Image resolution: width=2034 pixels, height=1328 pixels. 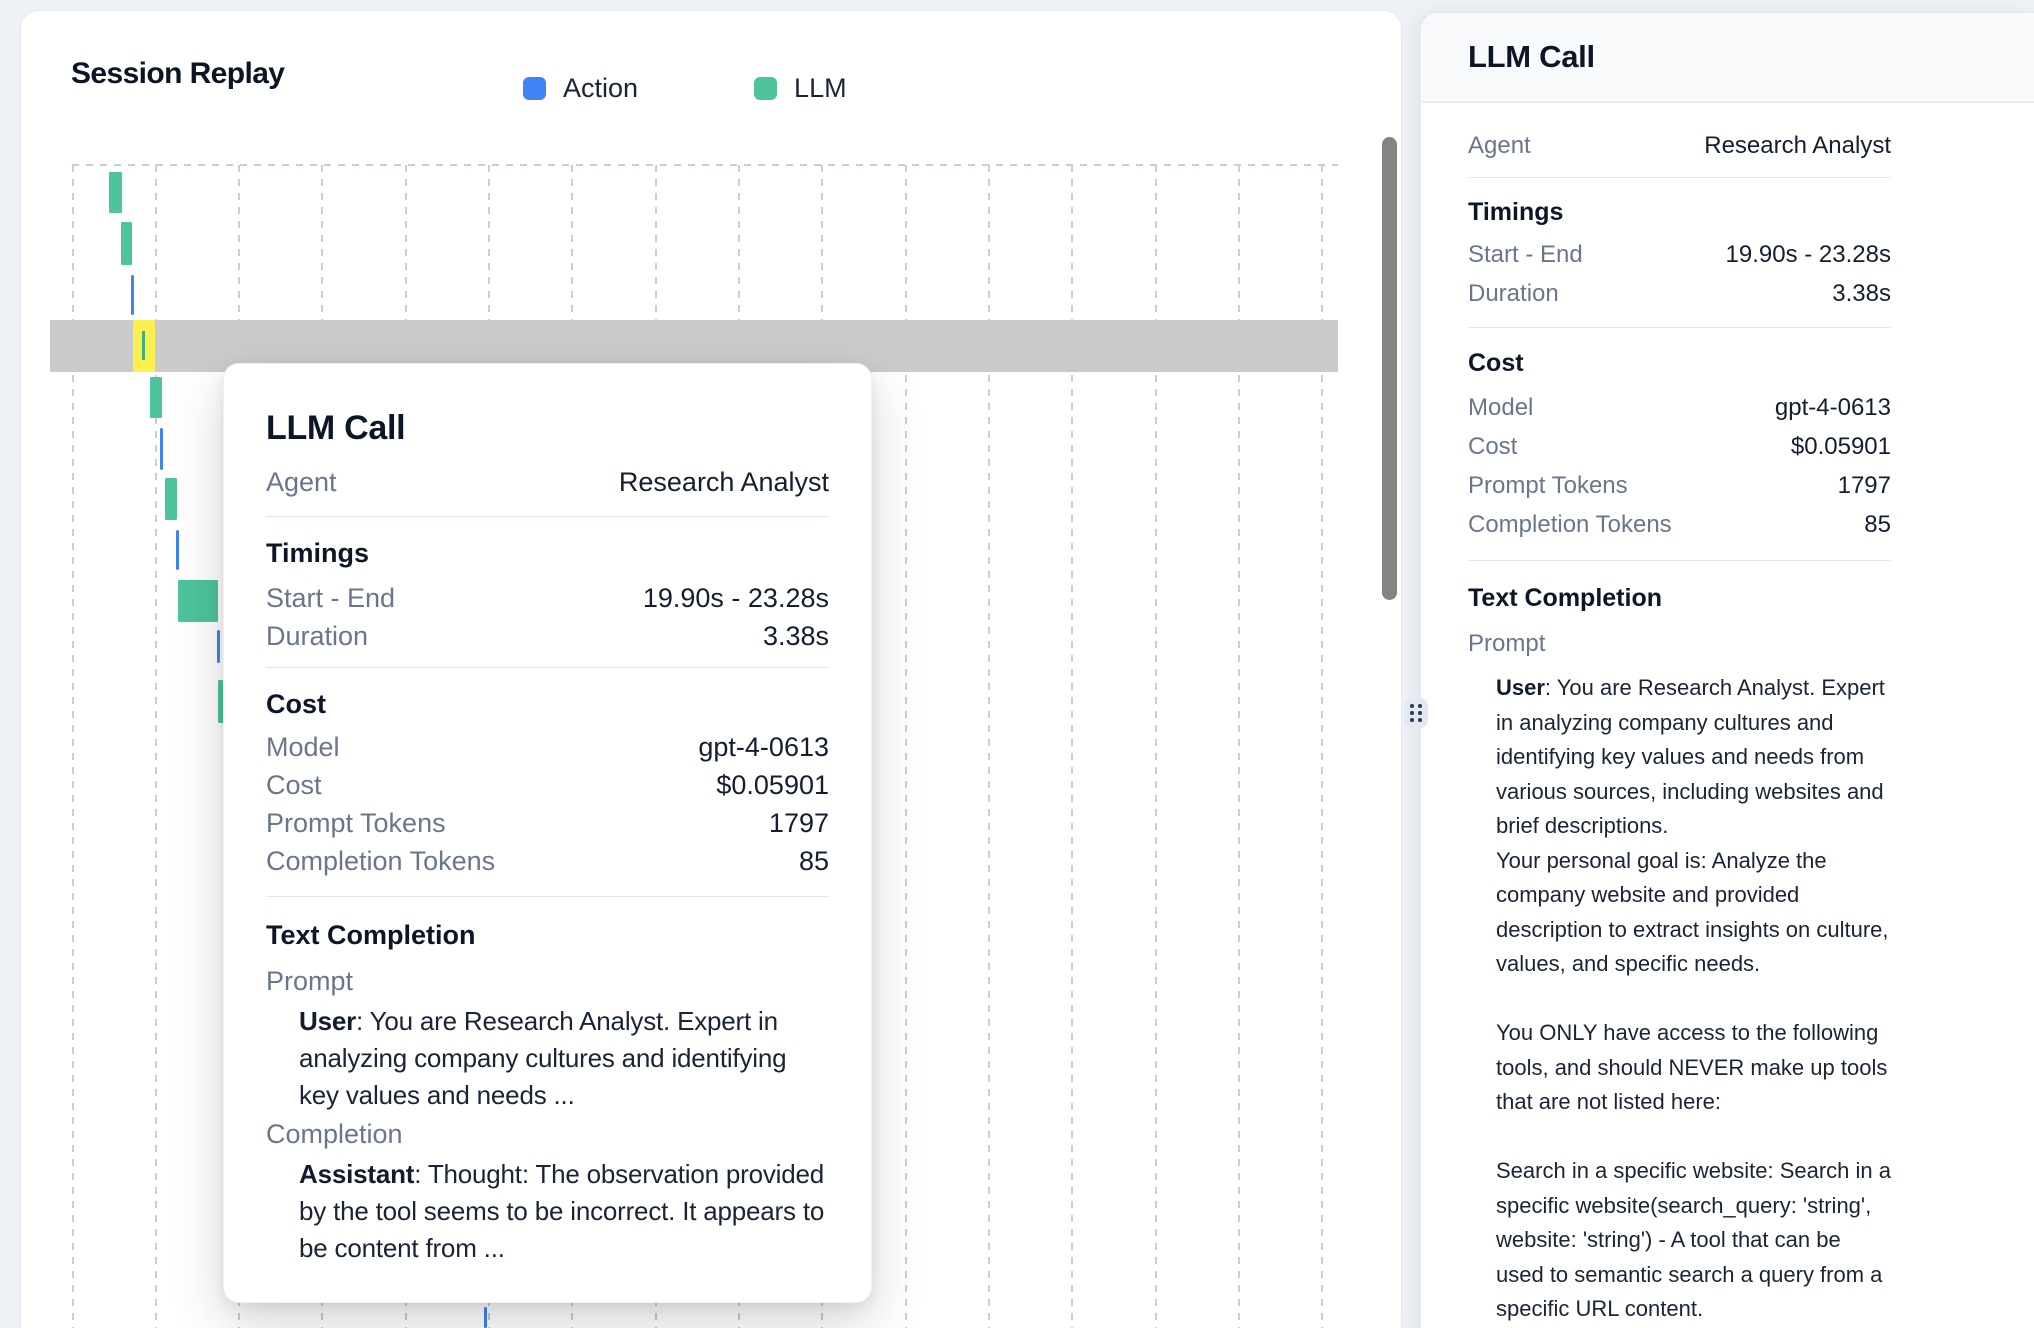 I want to click on legend-label-action: Action, so click(x=601, y=88).